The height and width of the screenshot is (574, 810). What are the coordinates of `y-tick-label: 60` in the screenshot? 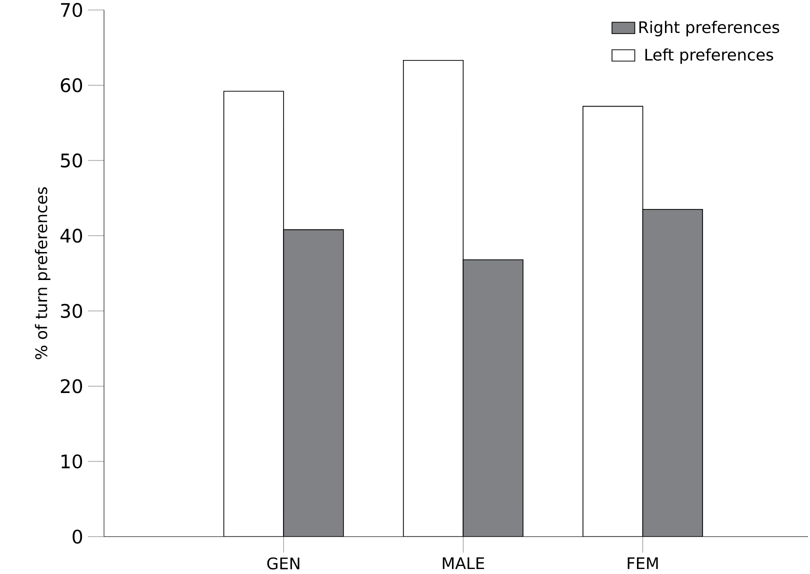 It's located at (71, 85).